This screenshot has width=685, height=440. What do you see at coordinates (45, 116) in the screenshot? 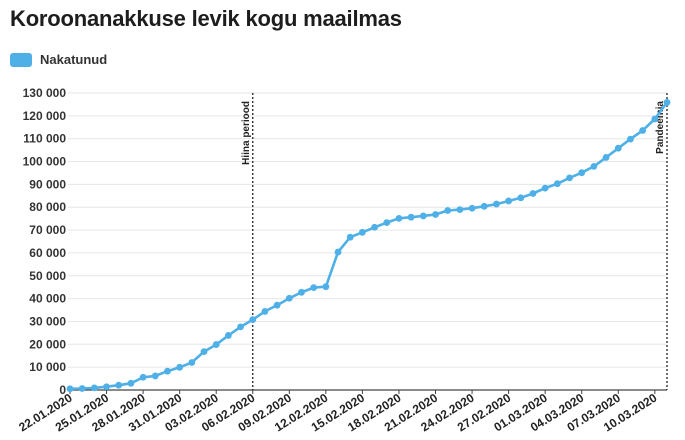
I see `y-tick-label: 120 000` at bounding box center [45, 116].